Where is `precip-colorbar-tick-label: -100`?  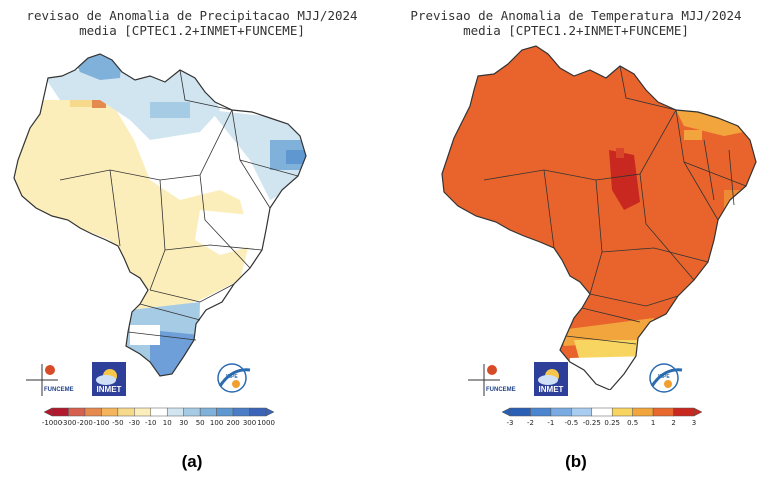
precip-colorbar-tick-label: -100 is located at coordinates (101, 423).